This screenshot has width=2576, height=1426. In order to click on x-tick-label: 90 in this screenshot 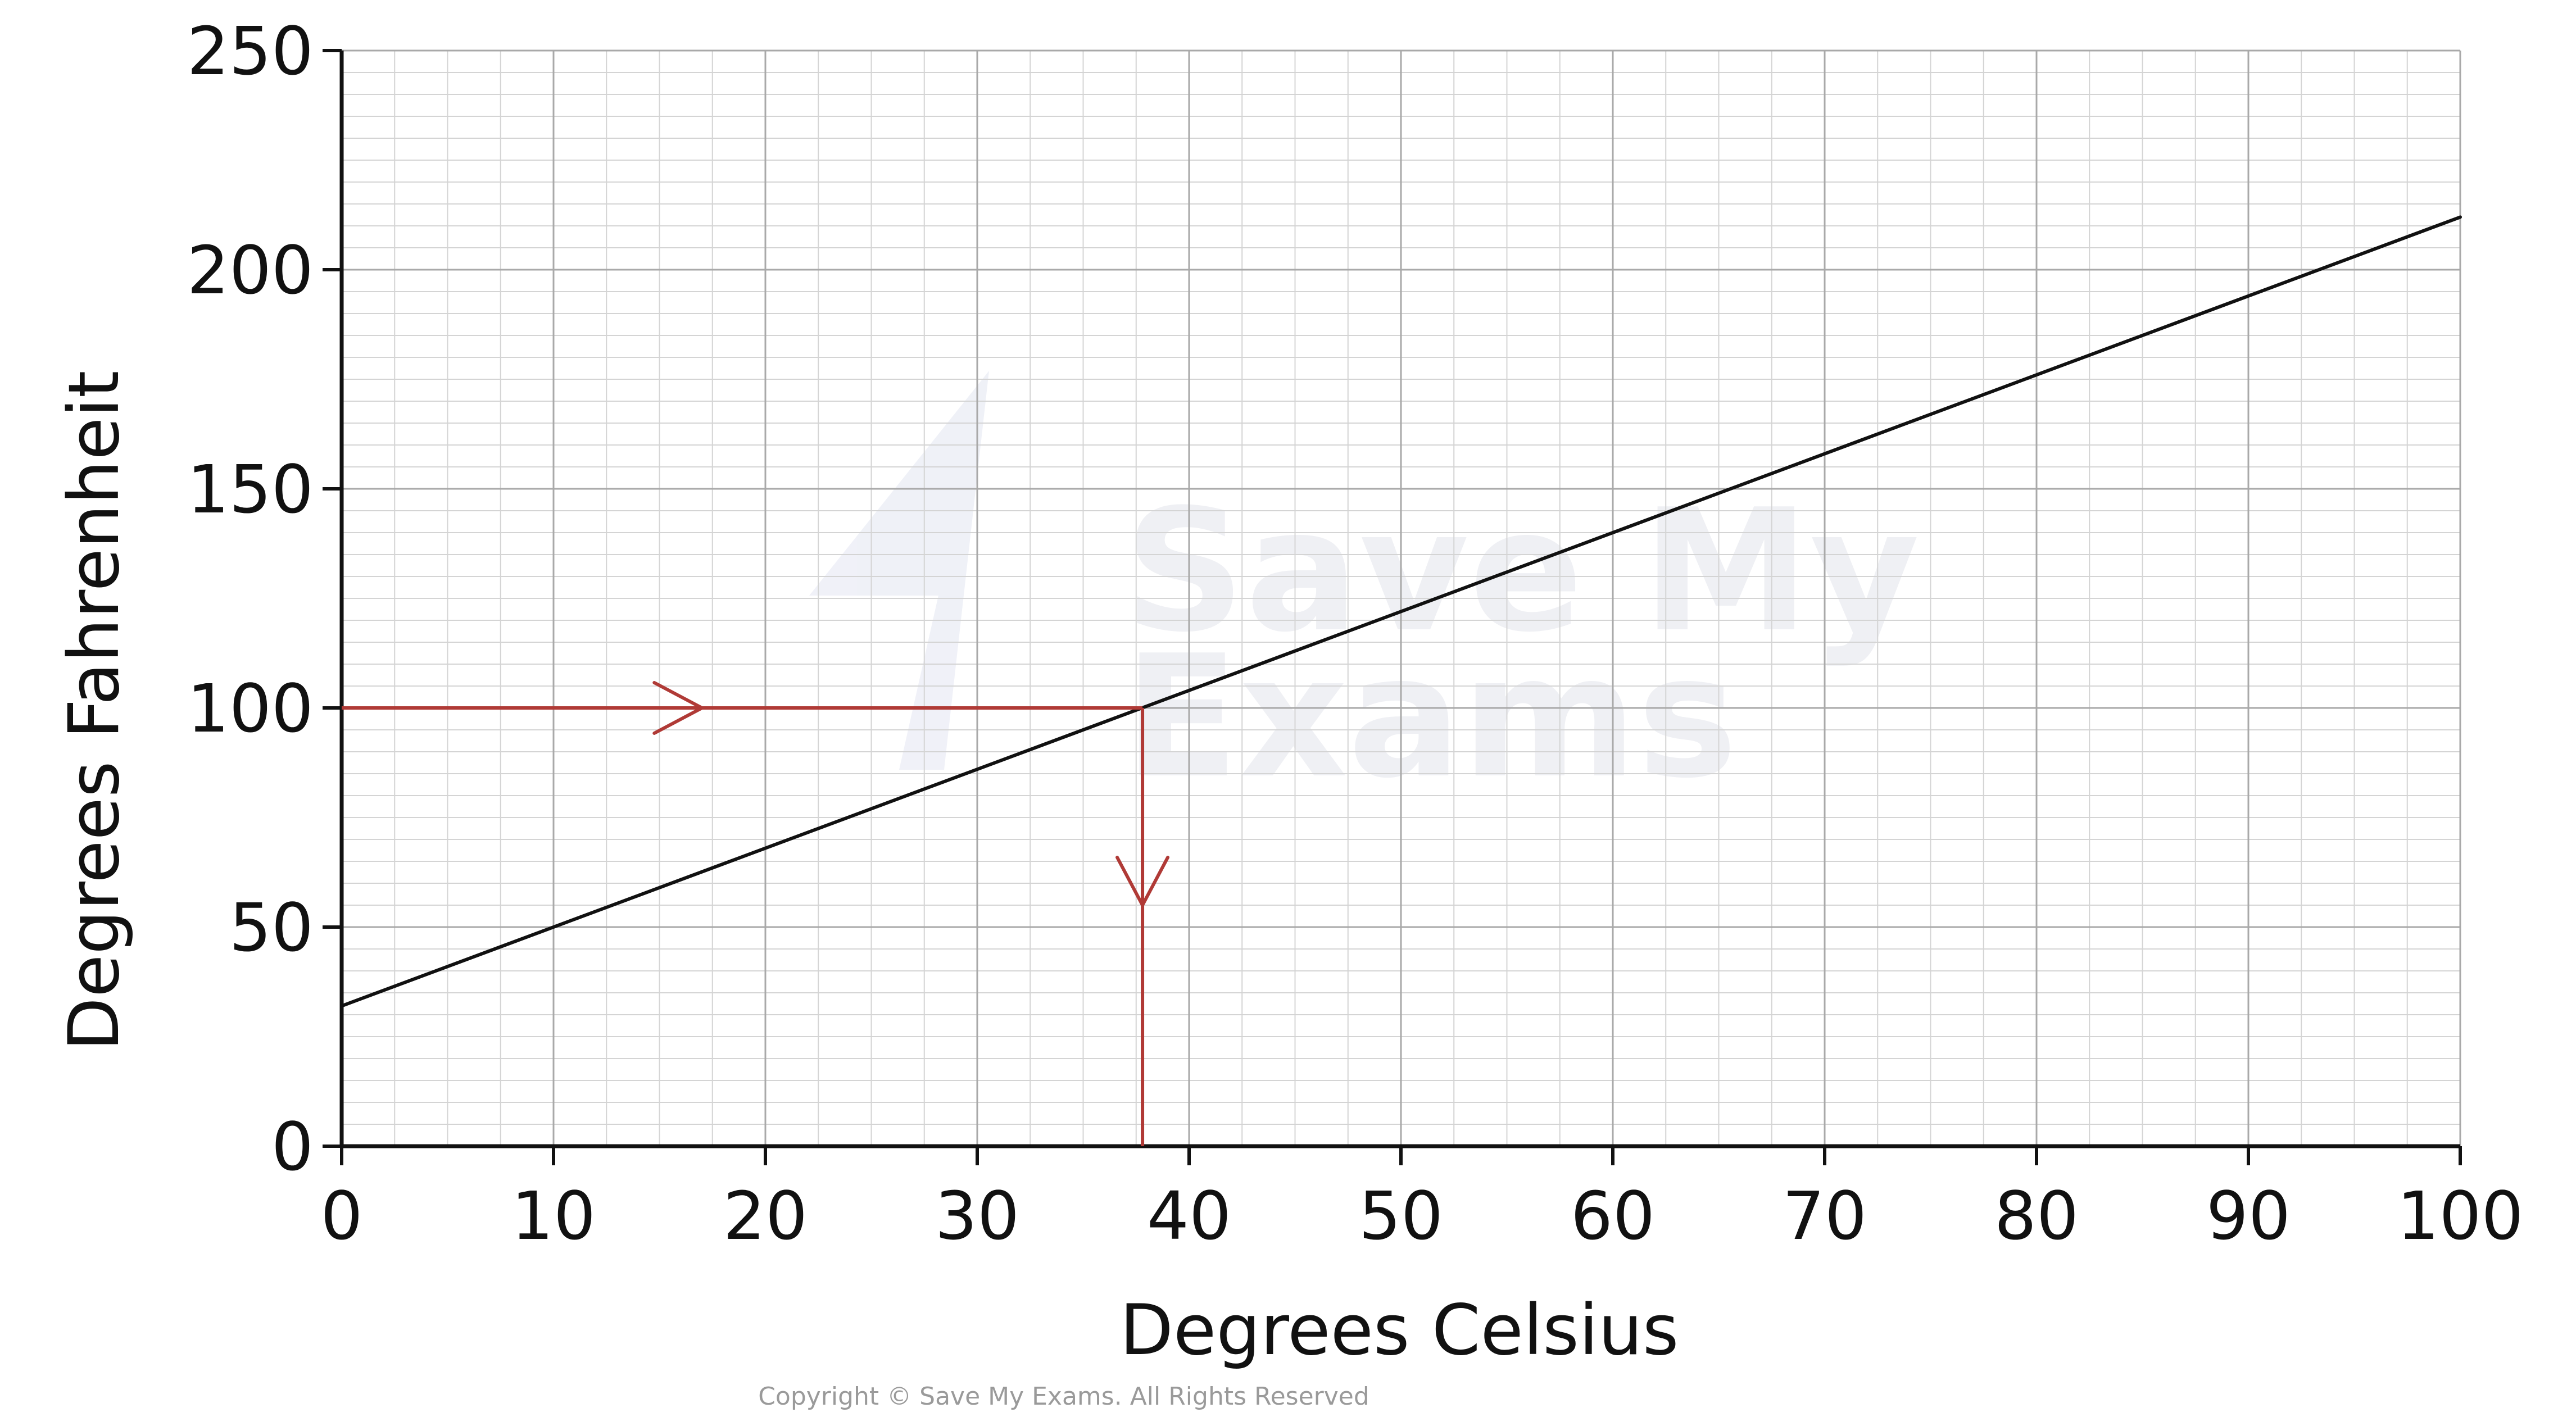, I will do `click(2248, 1216)`.